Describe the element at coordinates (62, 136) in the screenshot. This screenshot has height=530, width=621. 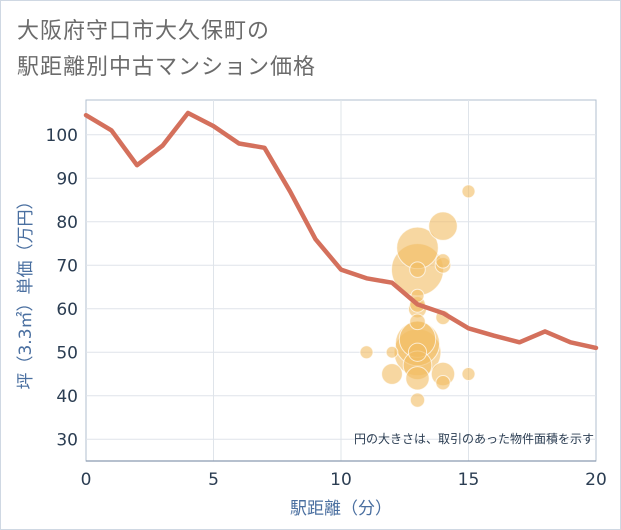
I see `y-tick-label: 100` at that location.